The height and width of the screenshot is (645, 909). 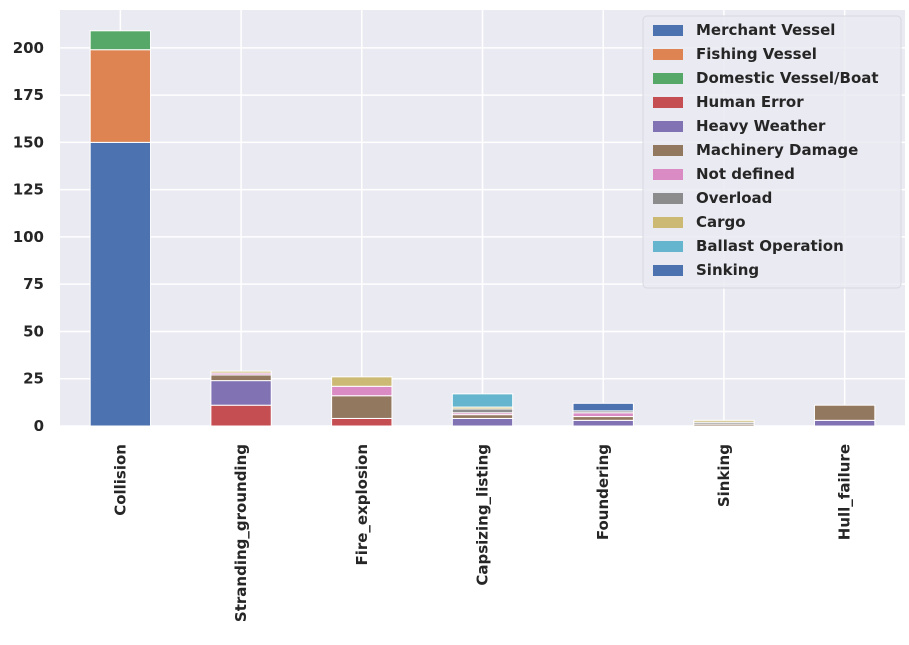 What do you see at coordinates (120, 480) in the screenshot?
I see `x-tick-label: Collision` at bounding box center [120, 480].